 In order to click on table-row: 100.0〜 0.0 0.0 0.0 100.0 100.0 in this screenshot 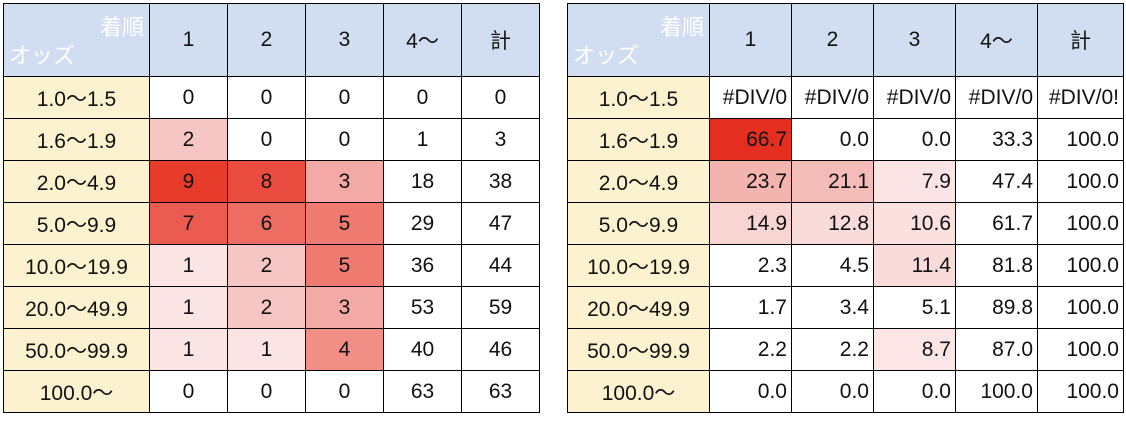, I will do `click(845, 391)`.